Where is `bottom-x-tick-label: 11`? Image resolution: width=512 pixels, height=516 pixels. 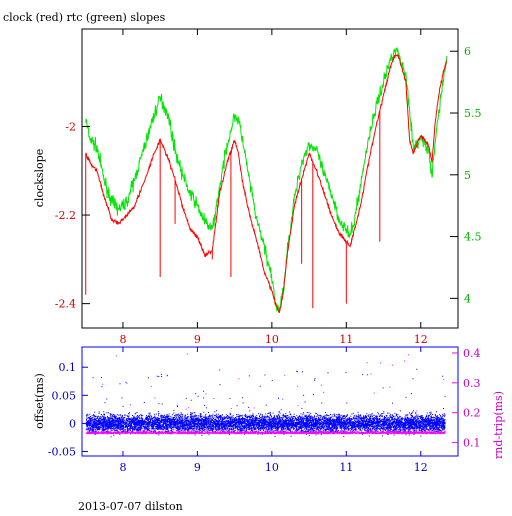 bottom-x-tick-label: 11 is located at coordinates (346, 467).